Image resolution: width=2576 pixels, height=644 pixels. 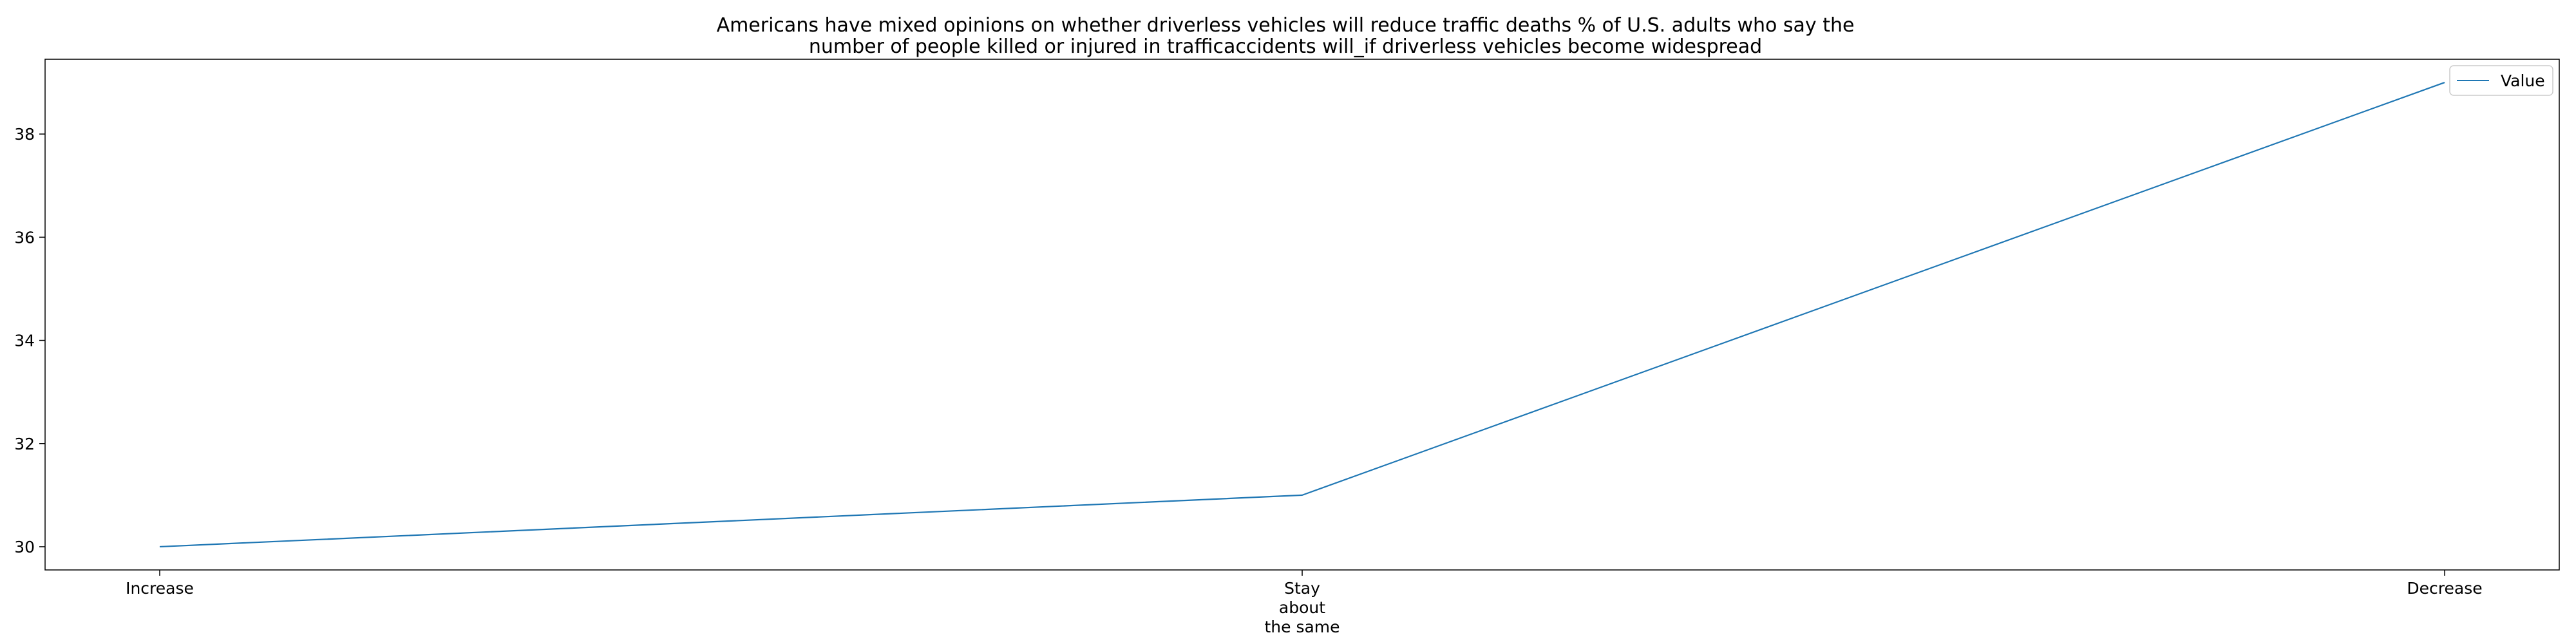 What do you see at coordinates (1302, 627) in the screenshot?
I see `x-tick-label: the same` at bounding box center [1302, 627].